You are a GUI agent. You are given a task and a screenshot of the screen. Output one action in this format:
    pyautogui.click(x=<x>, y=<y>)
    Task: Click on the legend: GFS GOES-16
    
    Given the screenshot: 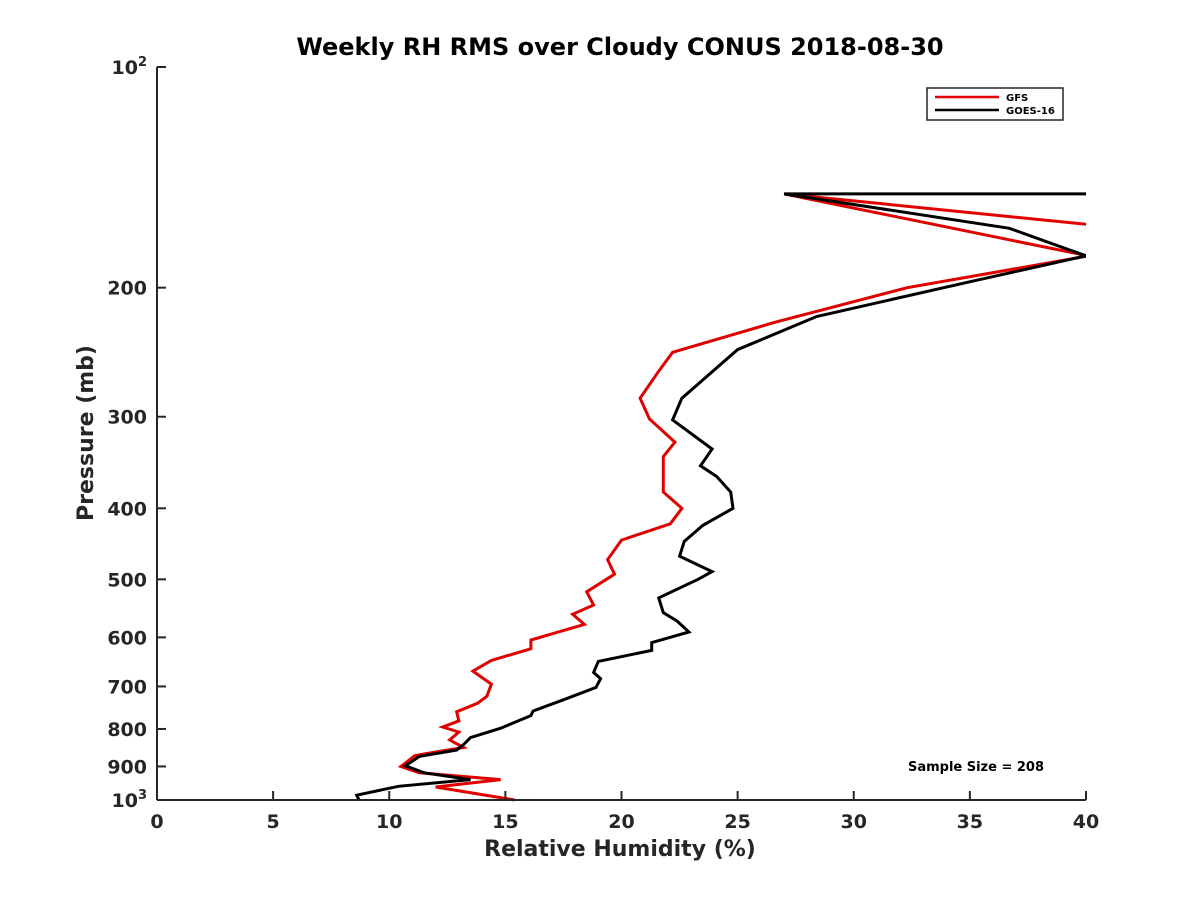 What is the action you would take?
    pyautogui.click(x=995, y=104)
    